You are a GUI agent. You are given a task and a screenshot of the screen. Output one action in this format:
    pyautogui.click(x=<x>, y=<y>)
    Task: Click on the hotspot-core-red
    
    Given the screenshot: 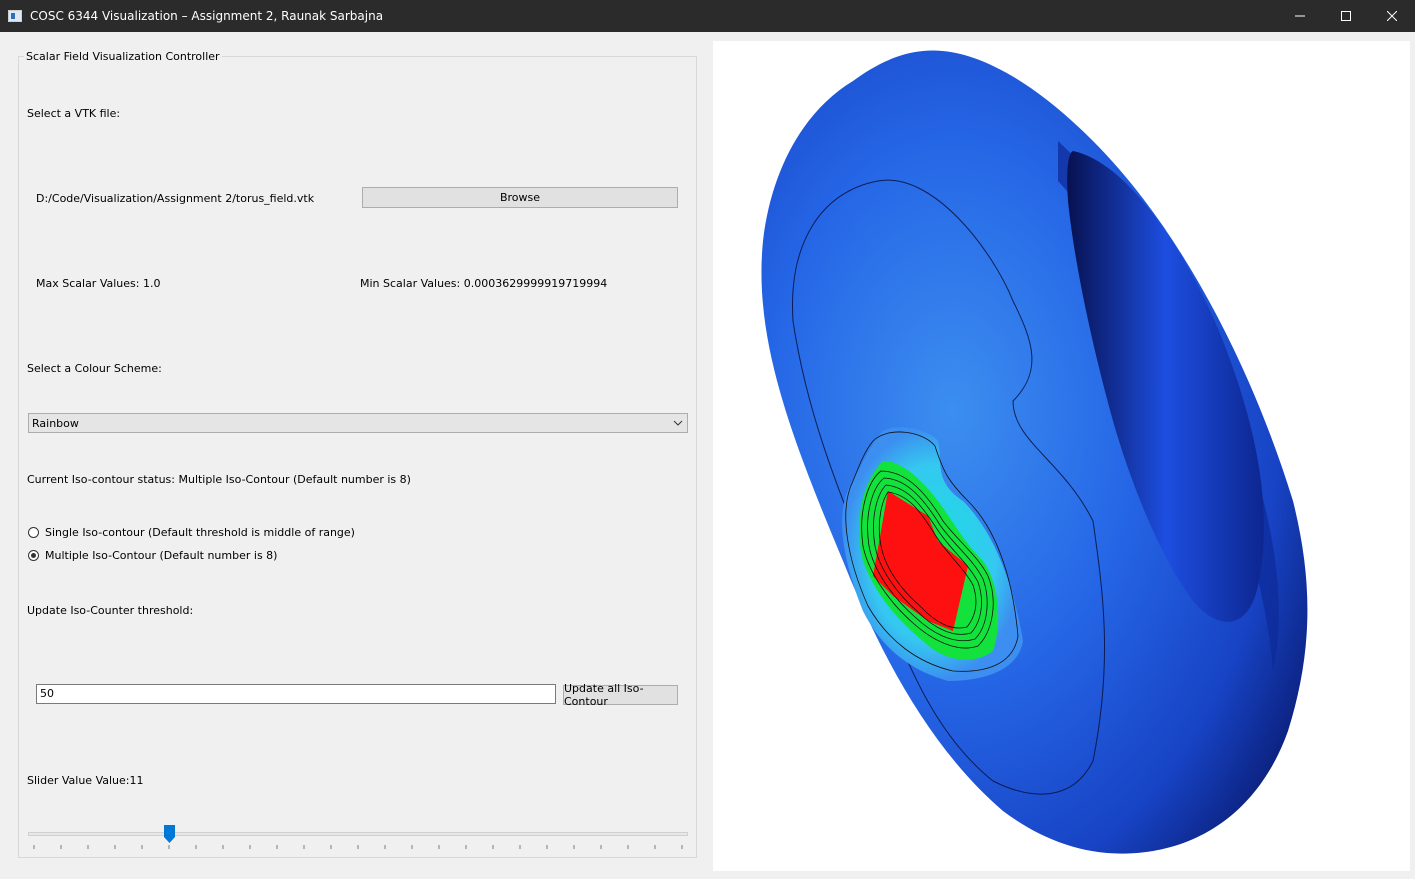 What is the action you would take?
    pyautogui.click(x=920, y=561)
    